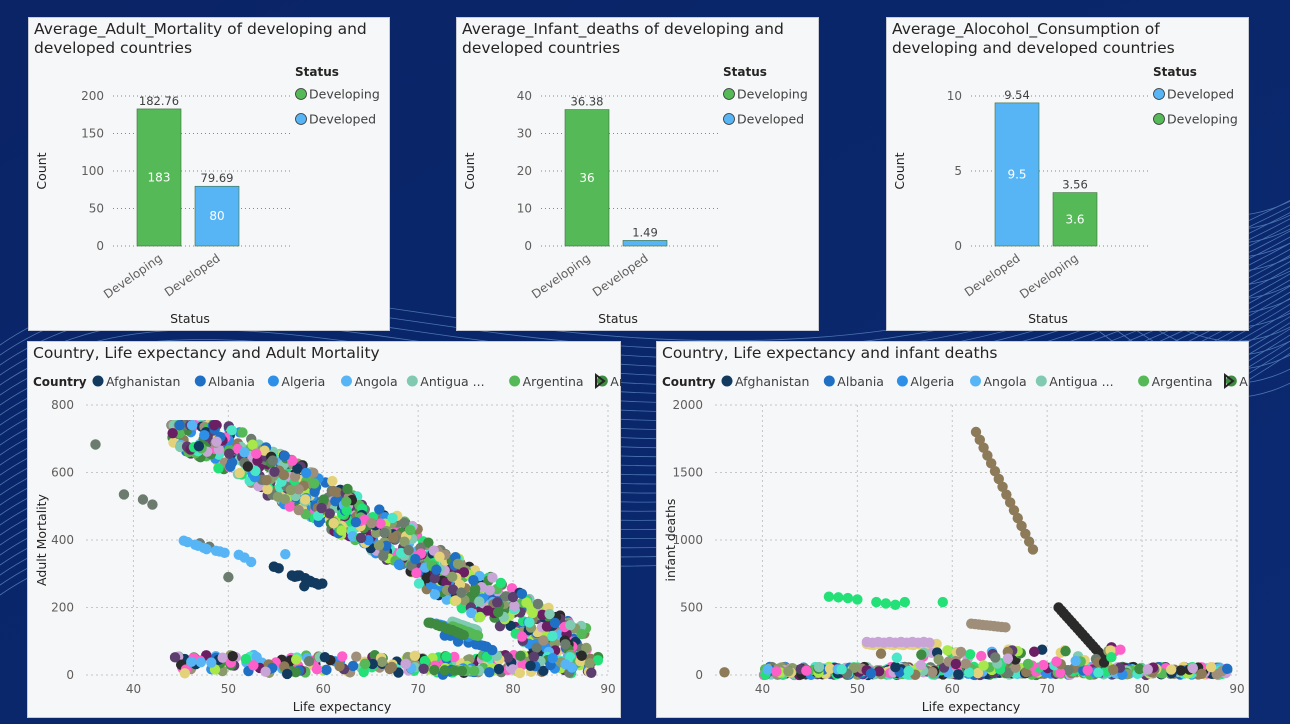 This screenshot has height=724, width=1290. What do you see at coordinates (159, 101) in the screenshot?
I see `bar-data-label: 182.76` at bounding box center [159, 101].